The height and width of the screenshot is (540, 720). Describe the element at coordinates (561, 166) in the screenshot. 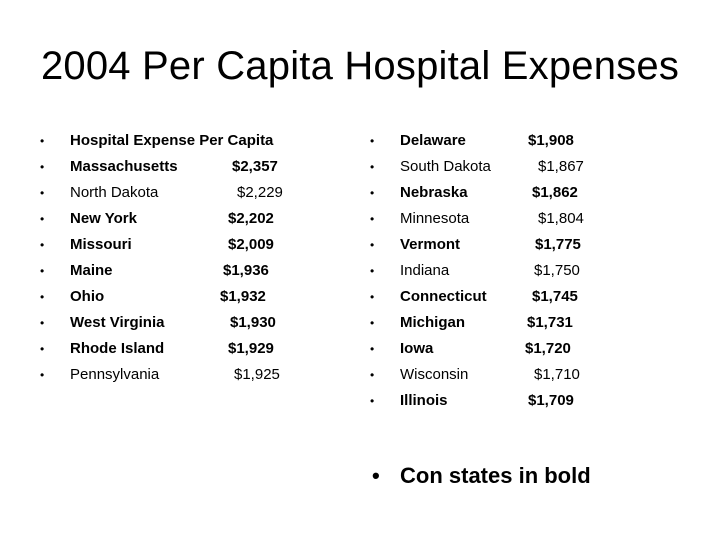

I see `expense-value: $1,867` at that location.